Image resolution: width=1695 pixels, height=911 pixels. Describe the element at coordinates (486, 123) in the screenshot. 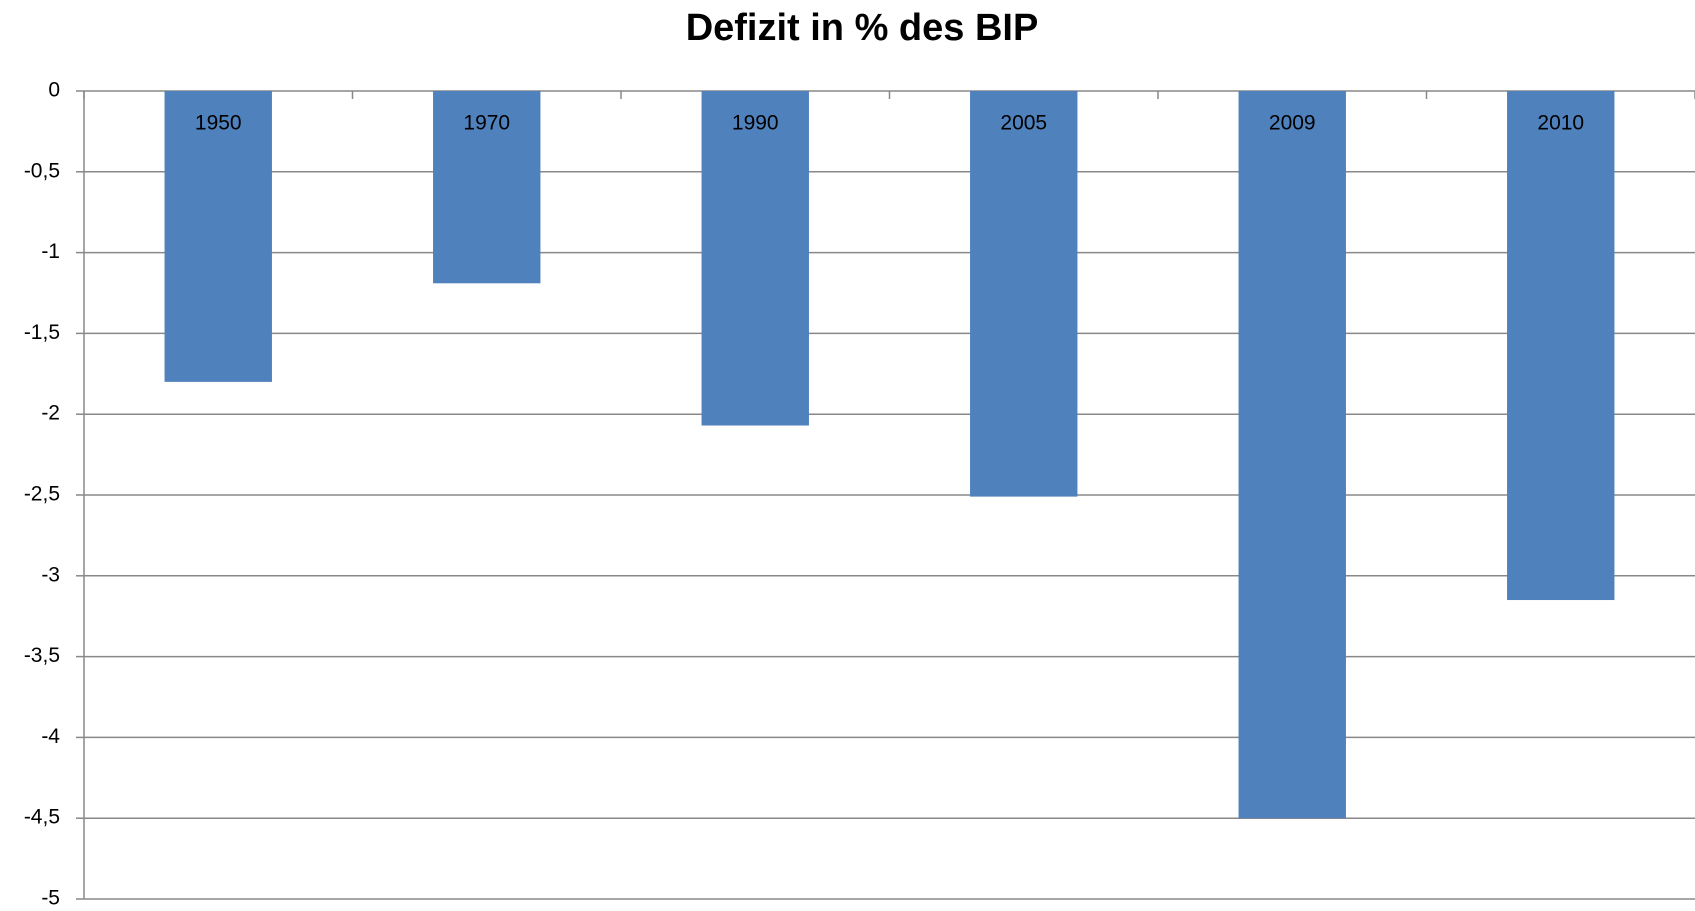

I see `x-tick-label: 1970` at that location.